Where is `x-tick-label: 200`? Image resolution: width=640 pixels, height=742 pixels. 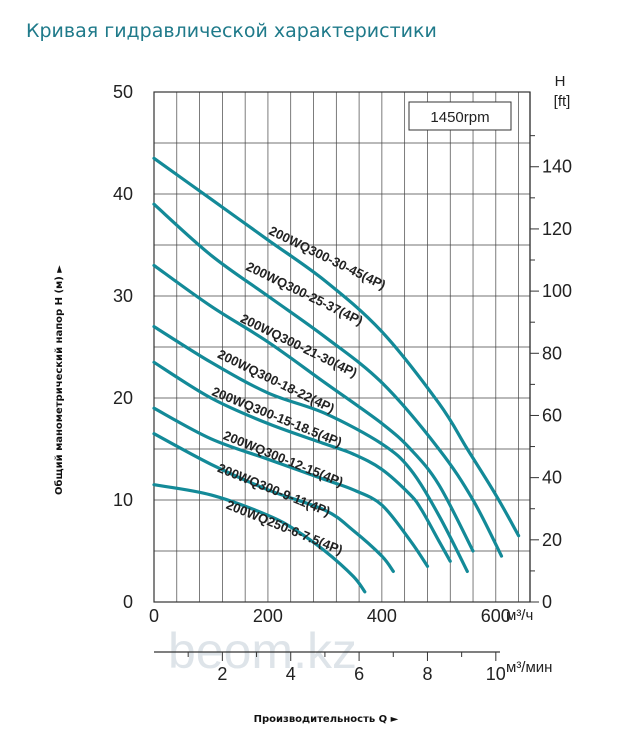
x-tick-label: 200 is located at coordinates (268, 616).